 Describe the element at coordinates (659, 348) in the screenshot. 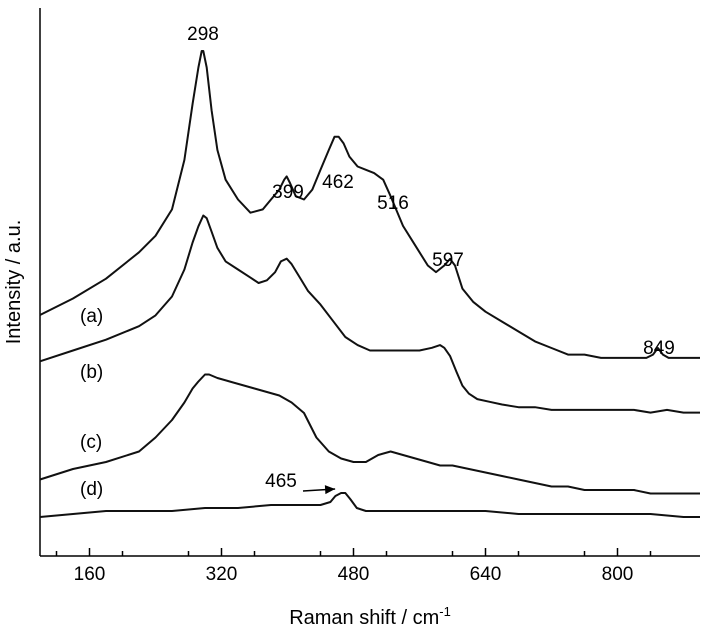

I see `peak-label-849: 849` at that location.